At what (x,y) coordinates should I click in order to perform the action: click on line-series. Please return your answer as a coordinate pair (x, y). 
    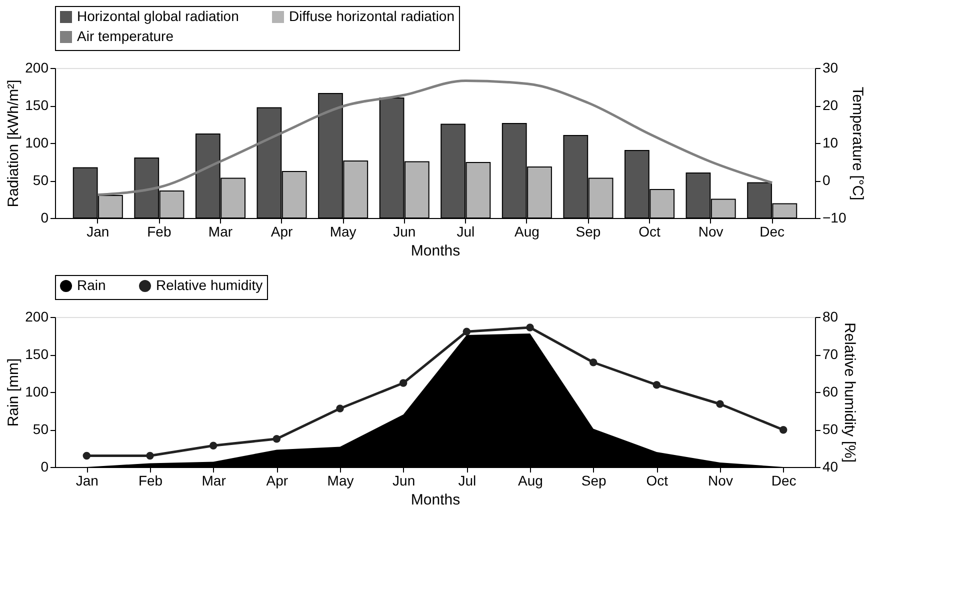
    Looking at the image, I should click on (435, 138).